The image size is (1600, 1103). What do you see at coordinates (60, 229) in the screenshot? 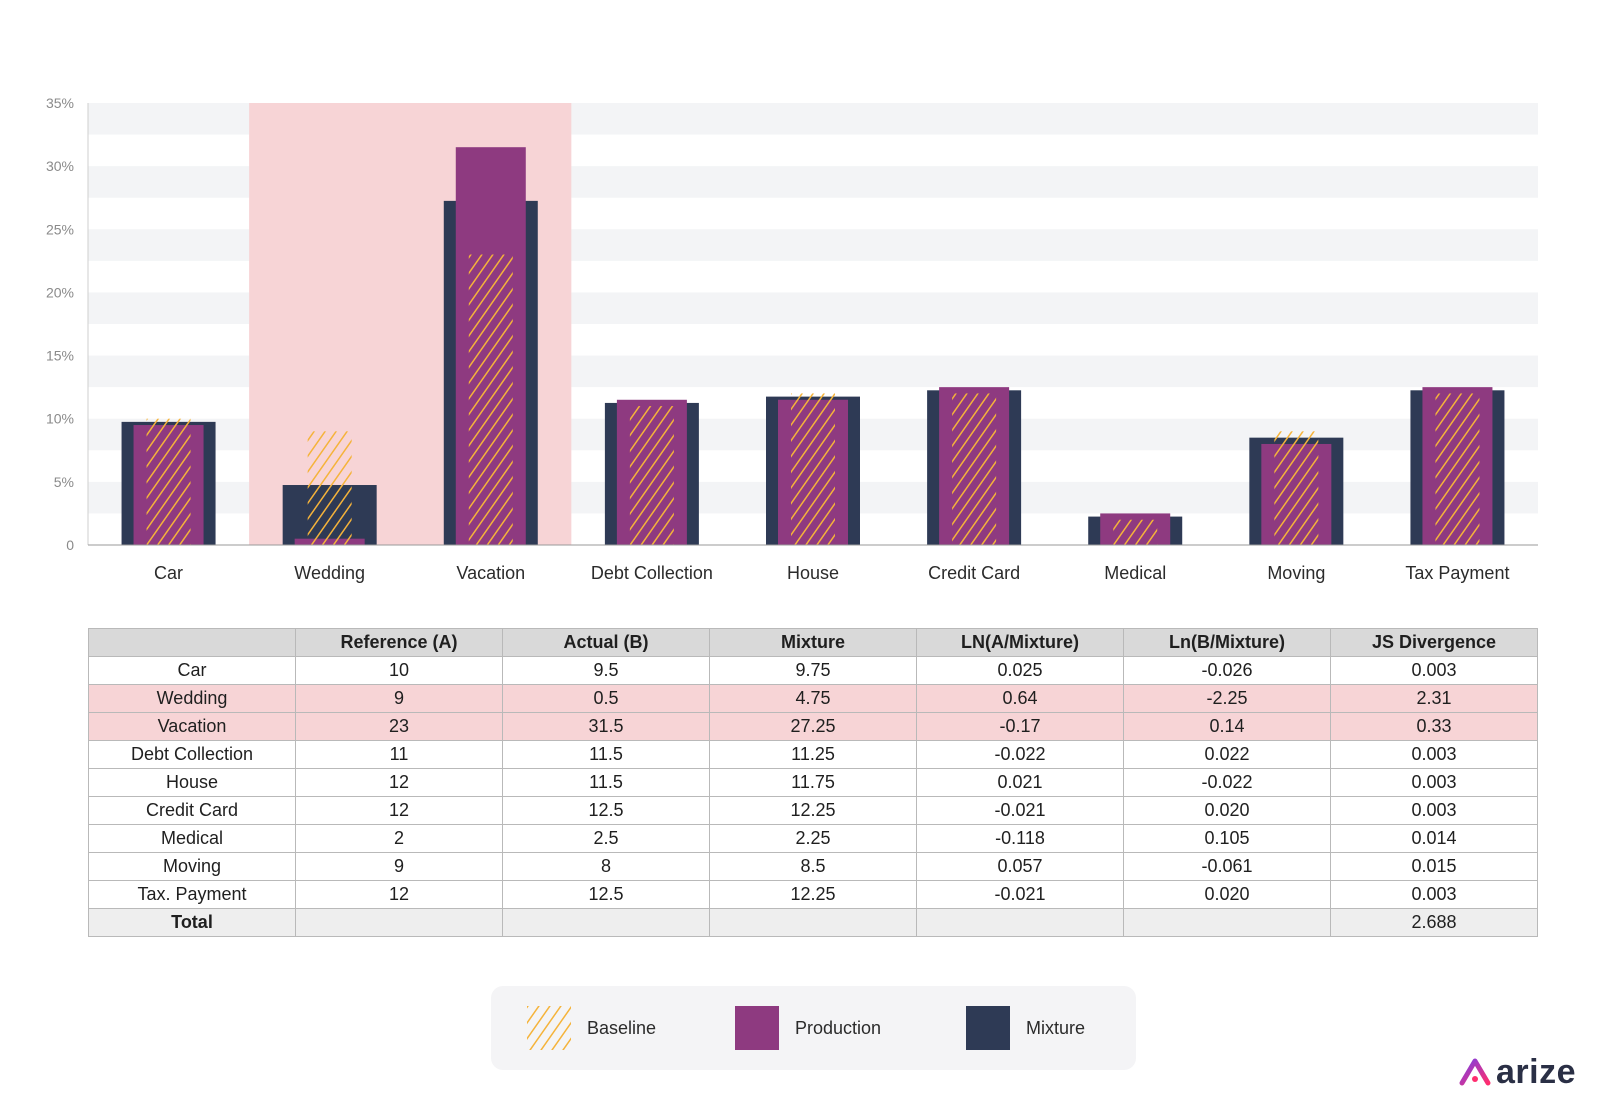
I see `y-tick-label: 25%` at bounding box center [60, 229].